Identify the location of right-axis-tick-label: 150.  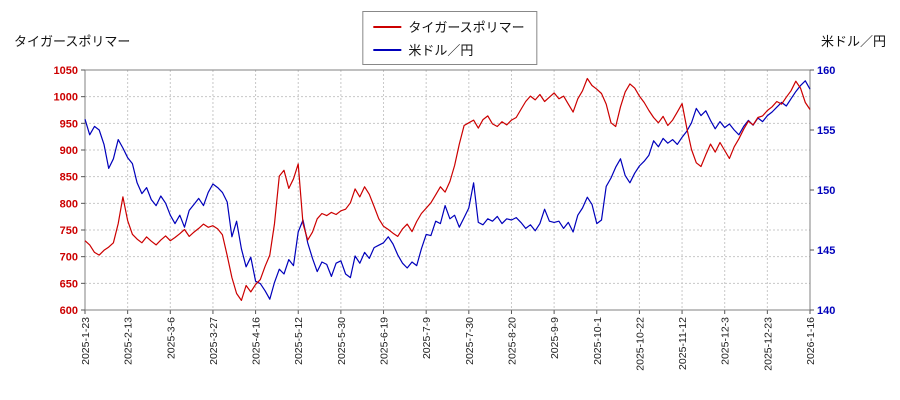
(826, 191).